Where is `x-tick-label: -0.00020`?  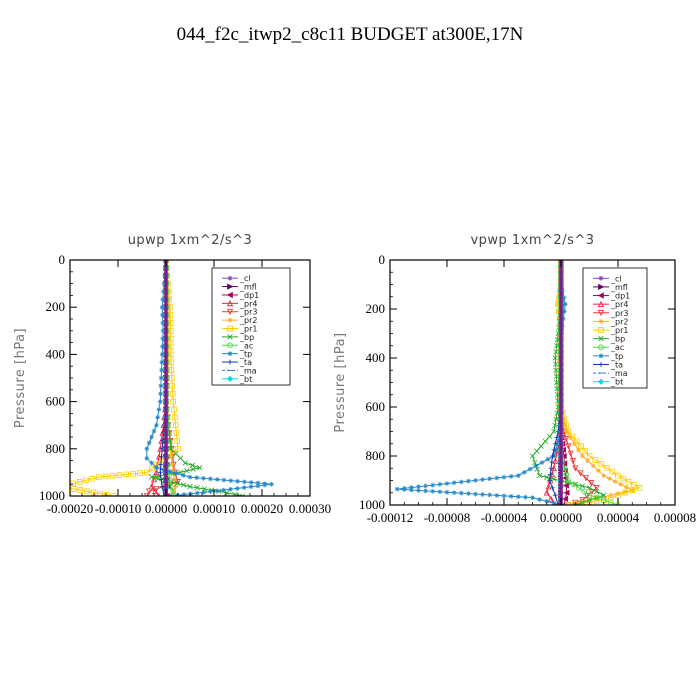
x-tick-label: -0.00020 is located at coordinates (70, 508).